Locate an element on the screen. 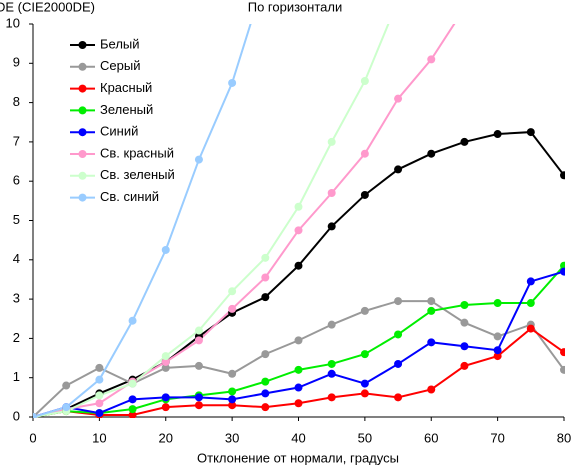 This screenshot has height=468, width=571. x-tick-label: 60 is located at coordinates (431, 437).